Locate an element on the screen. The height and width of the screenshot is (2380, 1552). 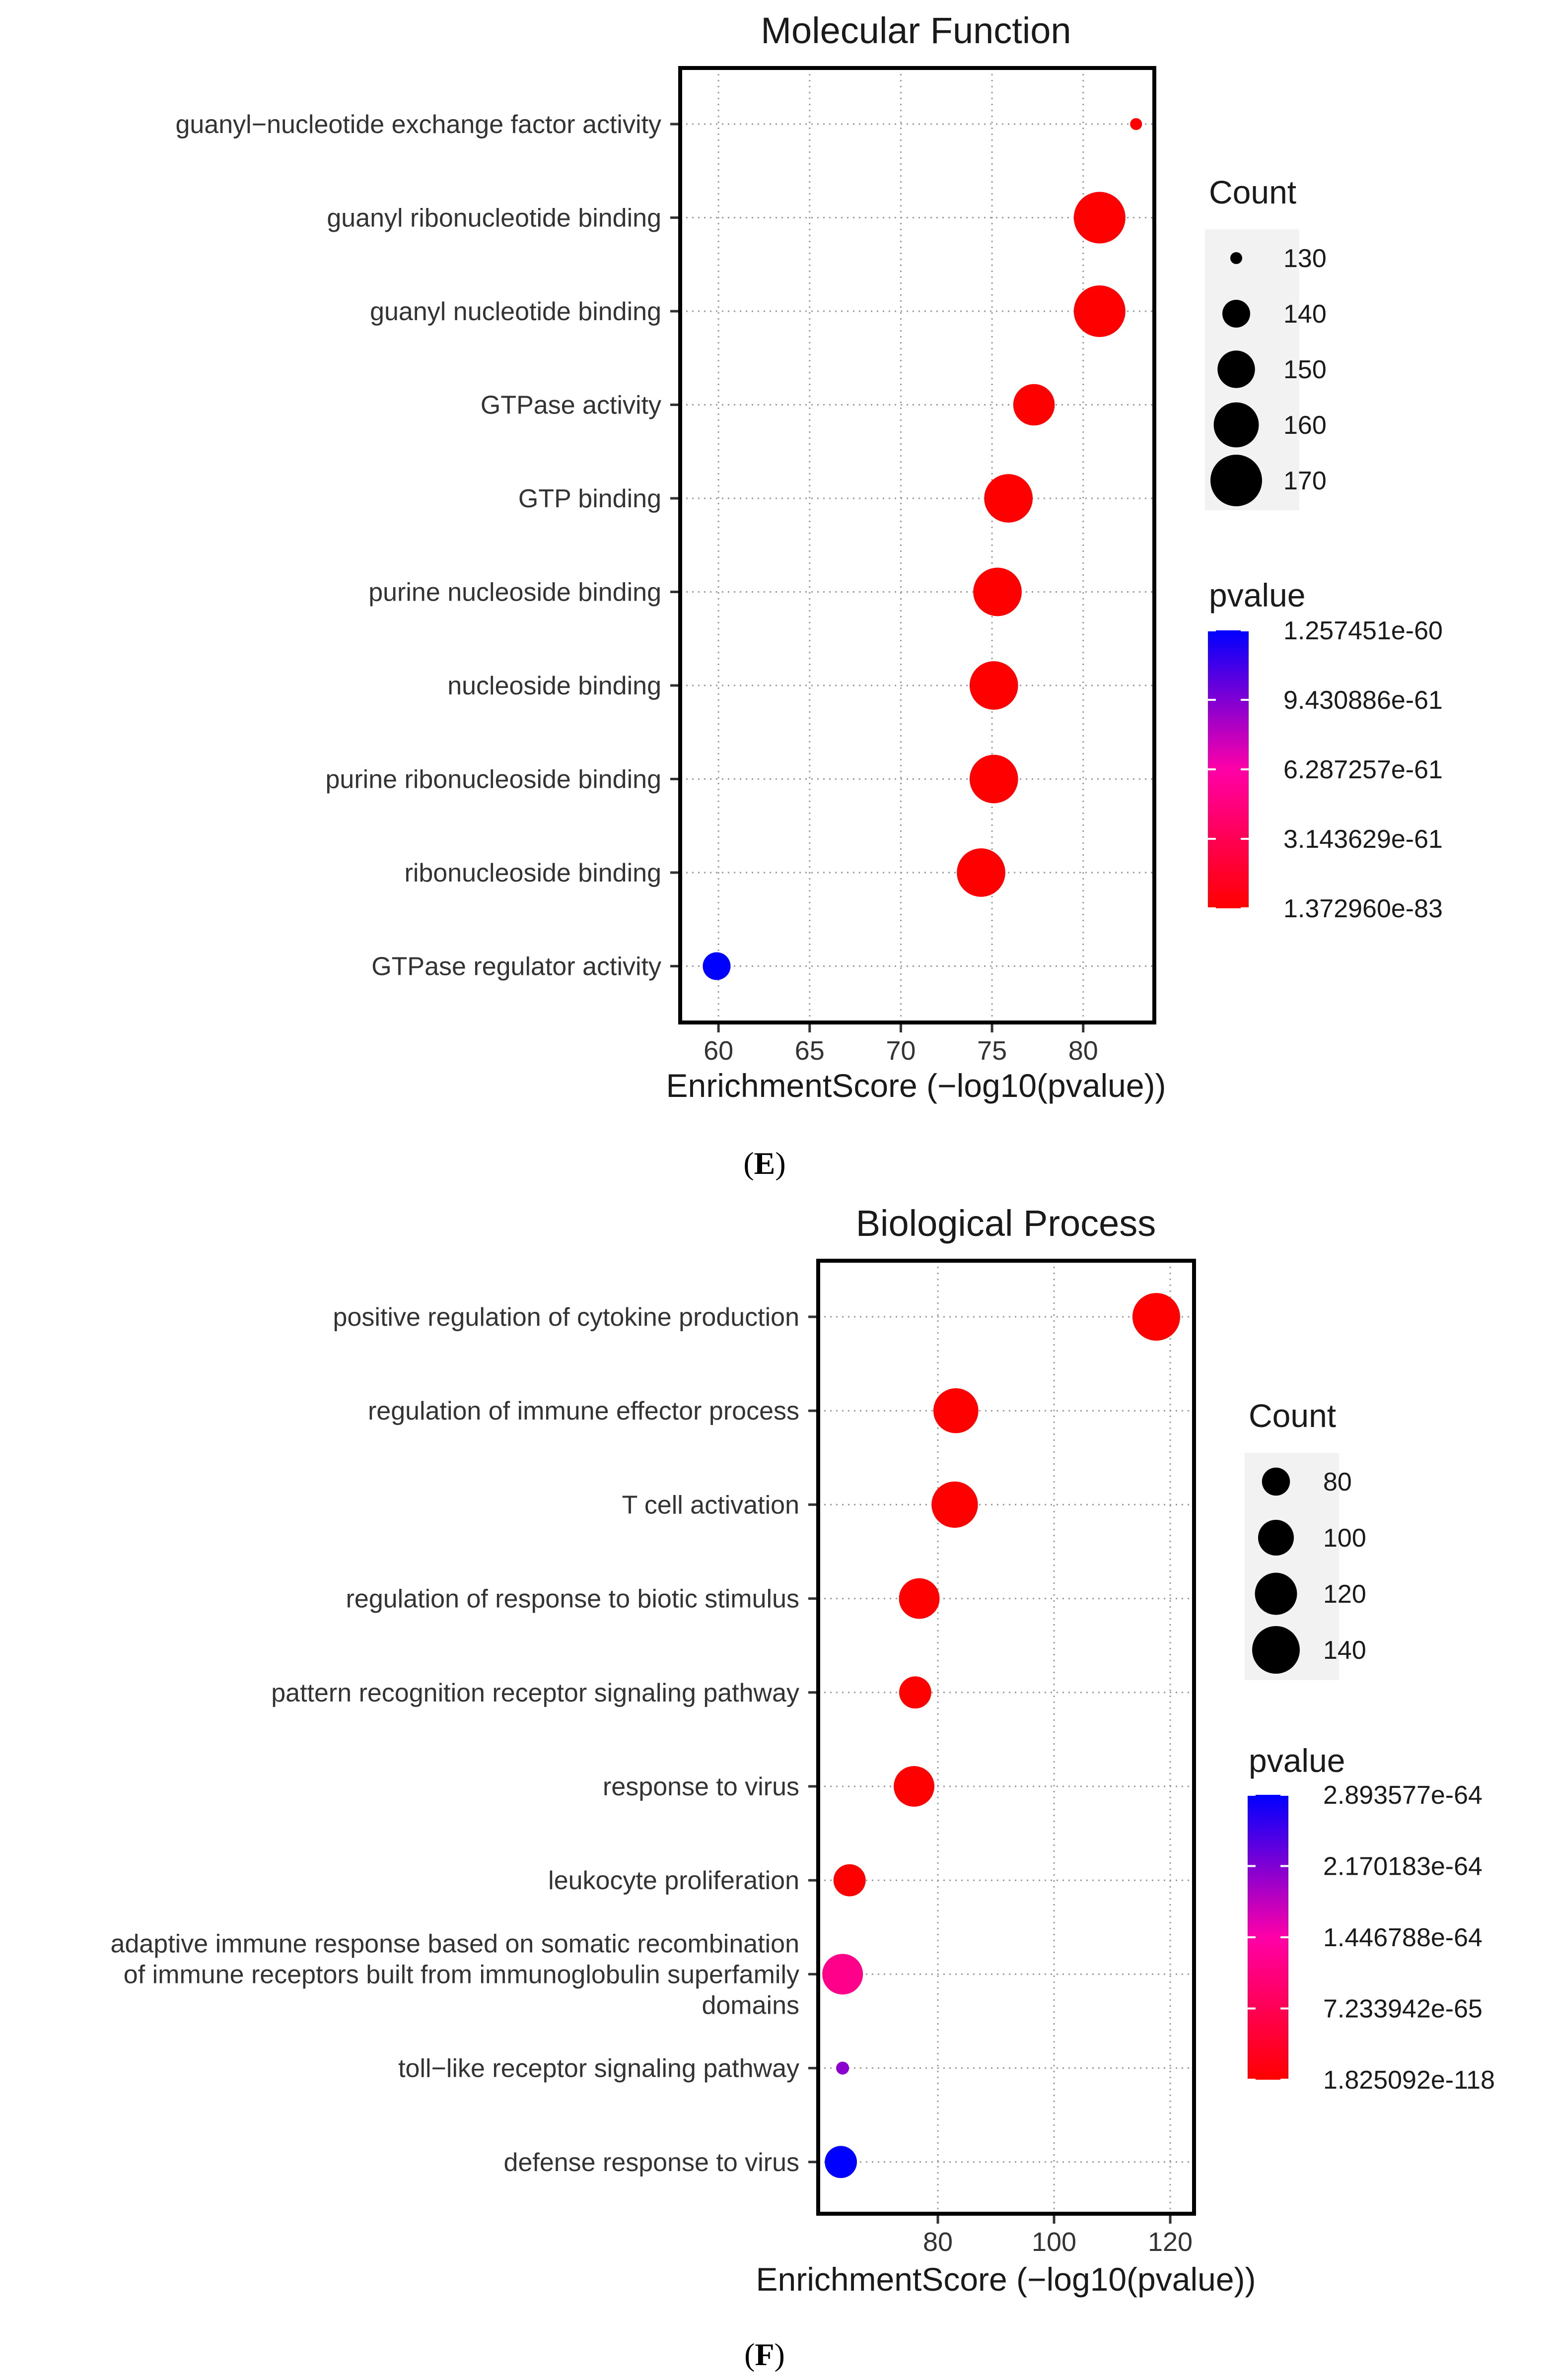
count-legend-label: 160 is located at coordinates (1305, 425).